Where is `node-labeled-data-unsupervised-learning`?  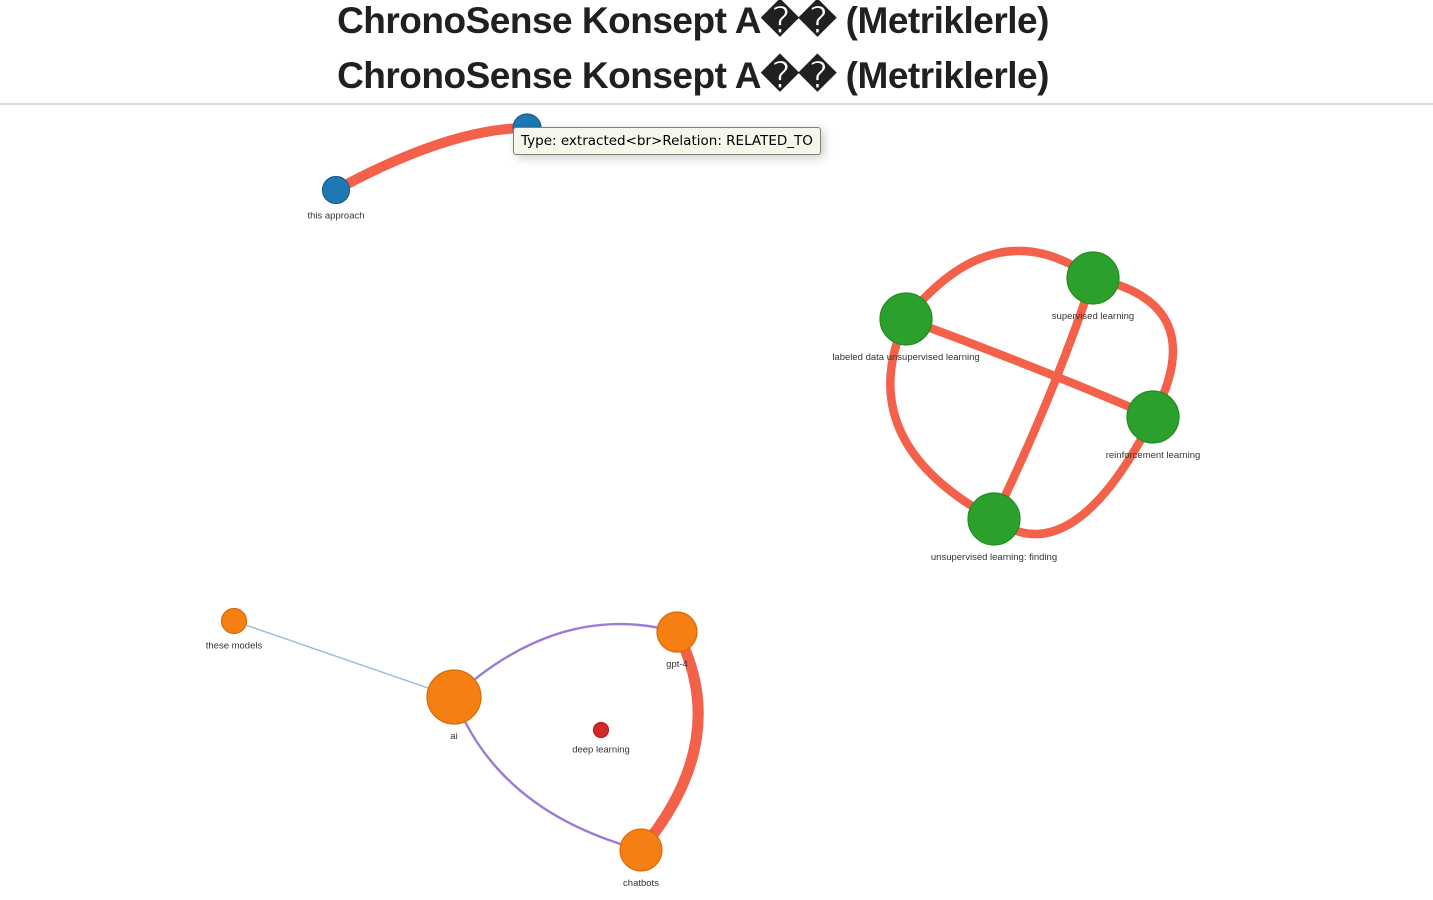 node-labeled-data-unsupervised-learning is located at coordinates (906, 319).